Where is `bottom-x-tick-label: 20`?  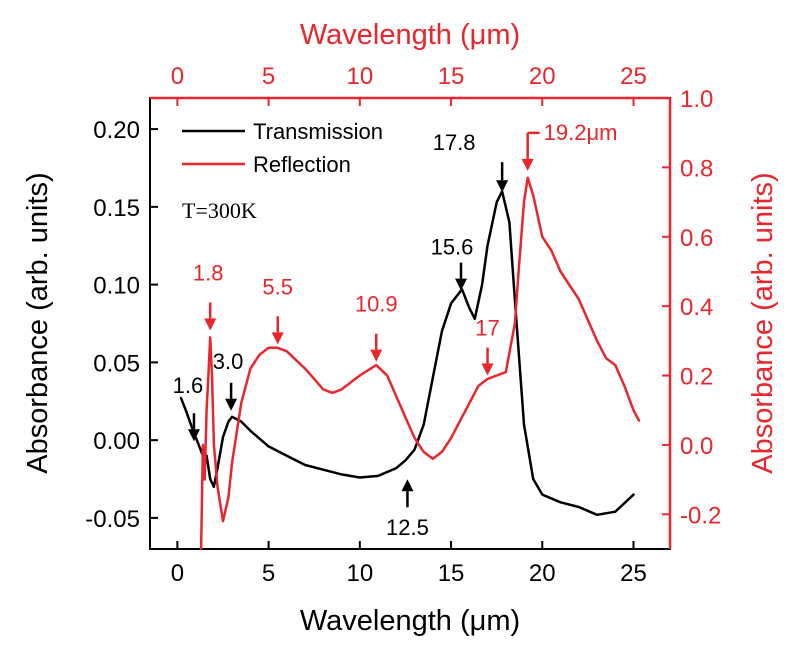
bottom-x-tick-label: 20 is located at coordinates (542, 573).